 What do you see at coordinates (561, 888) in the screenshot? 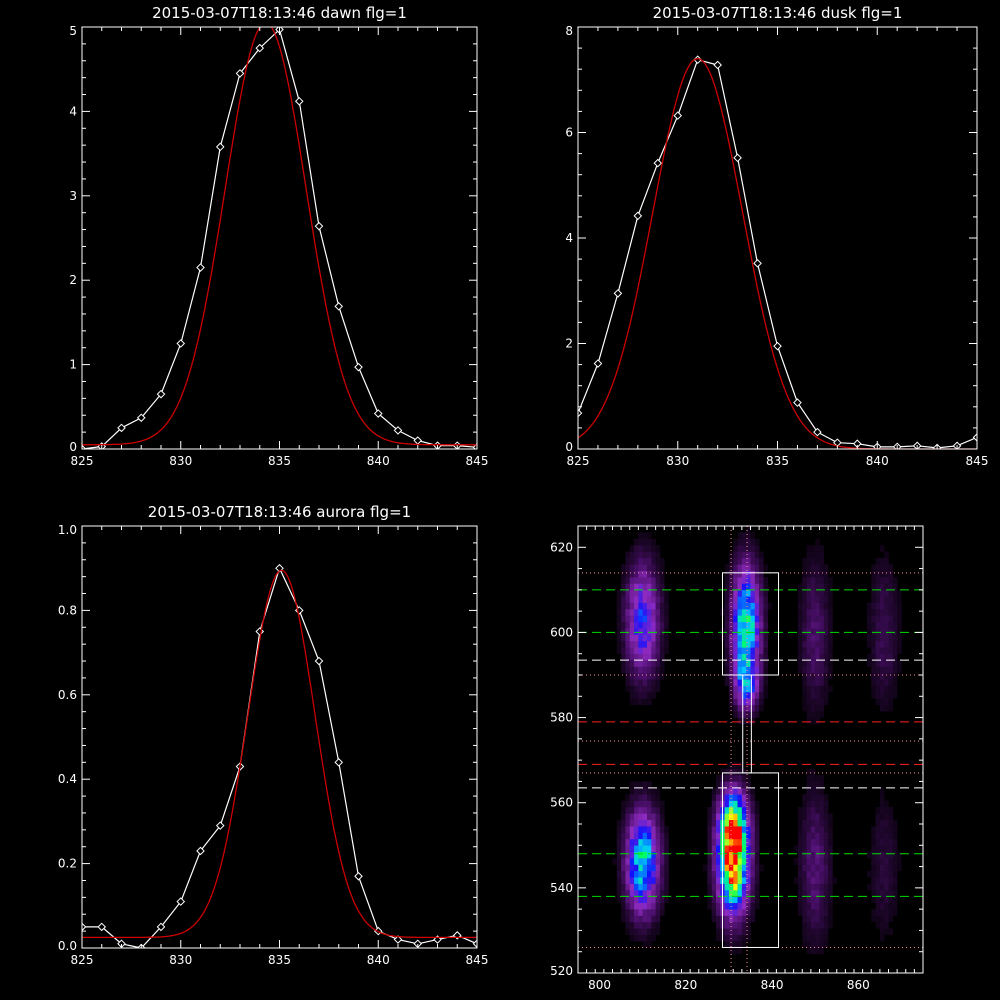
I see `y-tick-label: 540` at bounding box center [561, 888].